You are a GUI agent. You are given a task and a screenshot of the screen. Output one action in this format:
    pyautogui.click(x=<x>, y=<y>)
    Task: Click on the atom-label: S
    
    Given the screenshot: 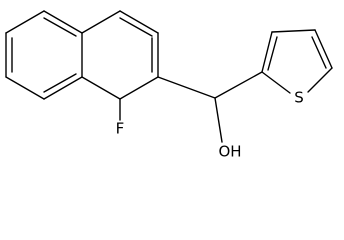 What is the action you would take?
    pyautogui.click(x=299, y=98)
    